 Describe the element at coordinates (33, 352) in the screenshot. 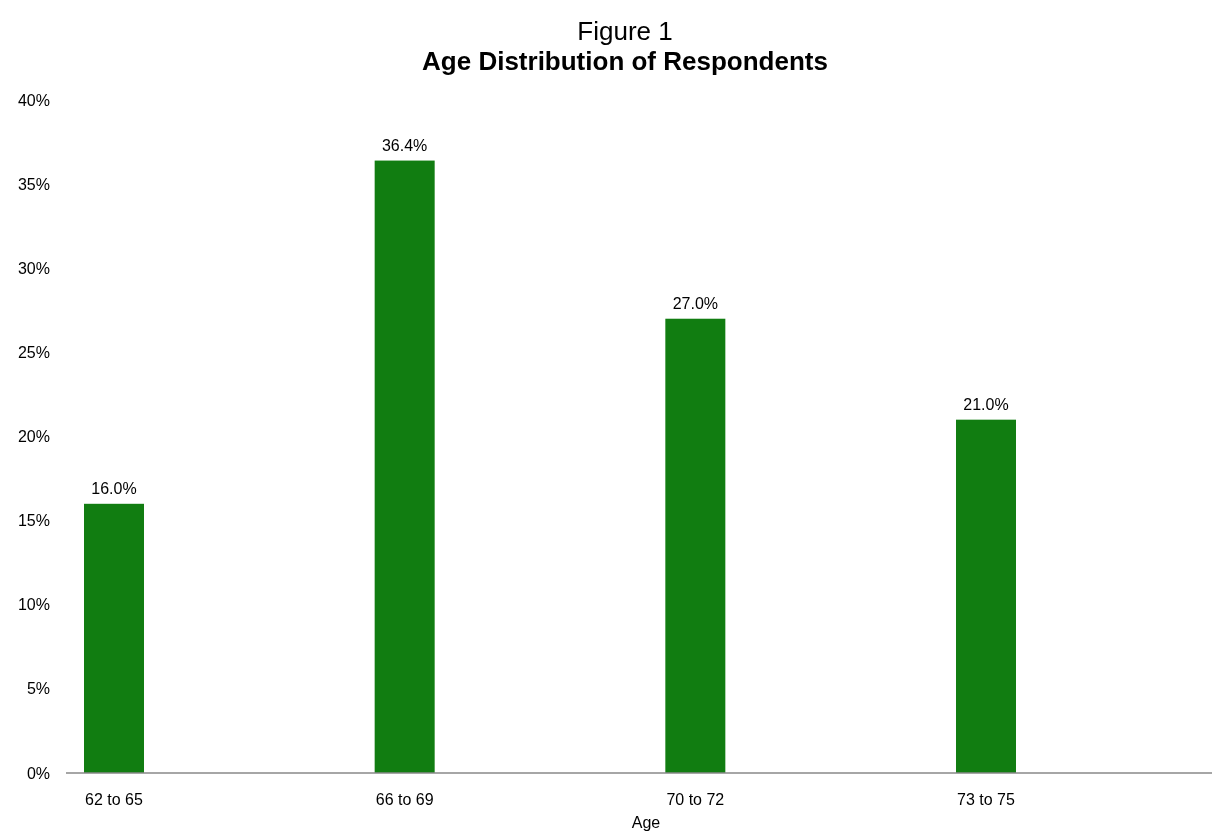

I see `y-tick-label: 25%` at that location.